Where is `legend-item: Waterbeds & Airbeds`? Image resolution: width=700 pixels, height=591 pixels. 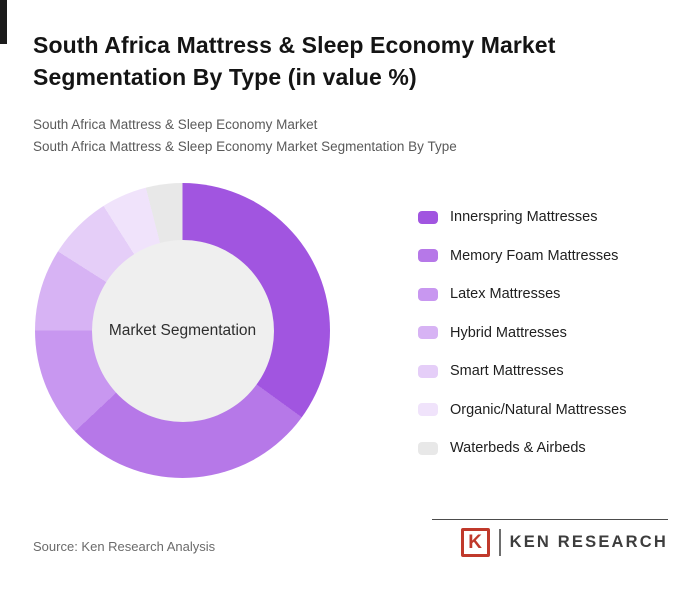 legend-item: Waterbeds & Airbeds is located at coordinates (522, 448).